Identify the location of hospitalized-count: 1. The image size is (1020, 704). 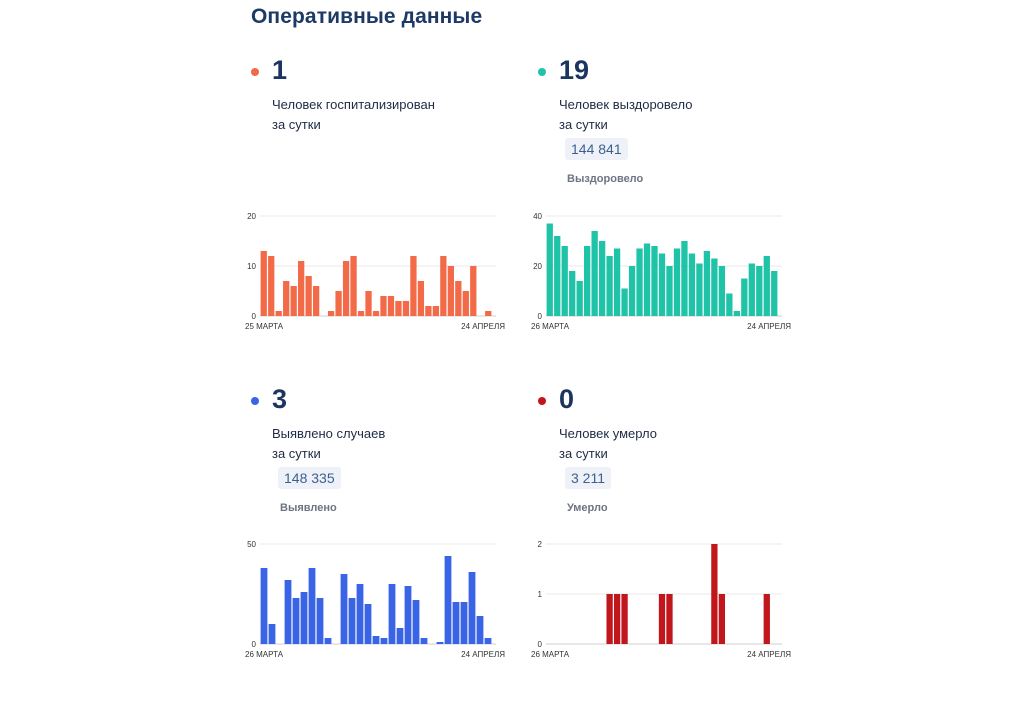
(280, 70).